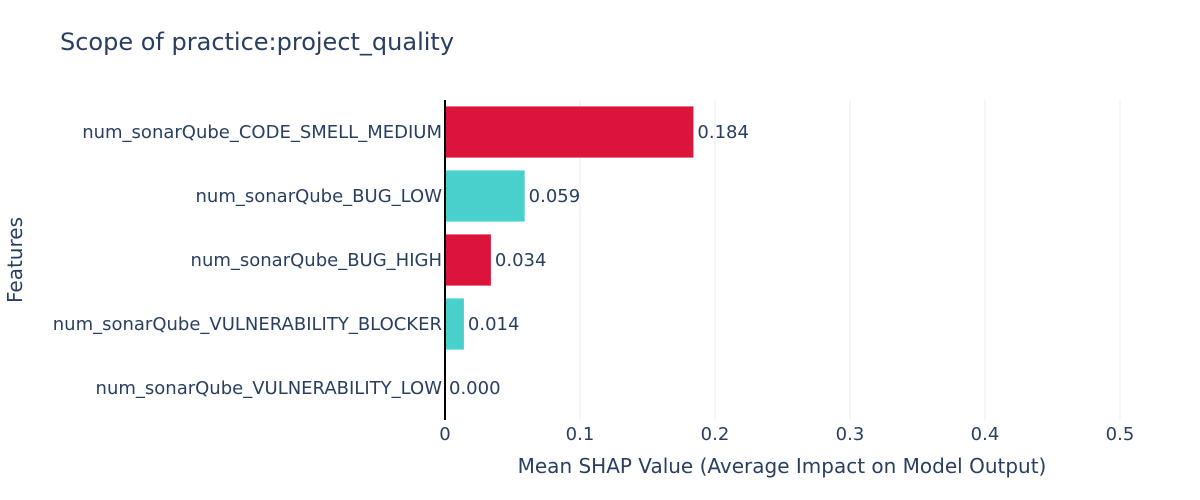 The height and width of the screenshot is (500, 1200). Describe the element at coordinates (569, 228) in the screenshot. I see `bars` at that location.